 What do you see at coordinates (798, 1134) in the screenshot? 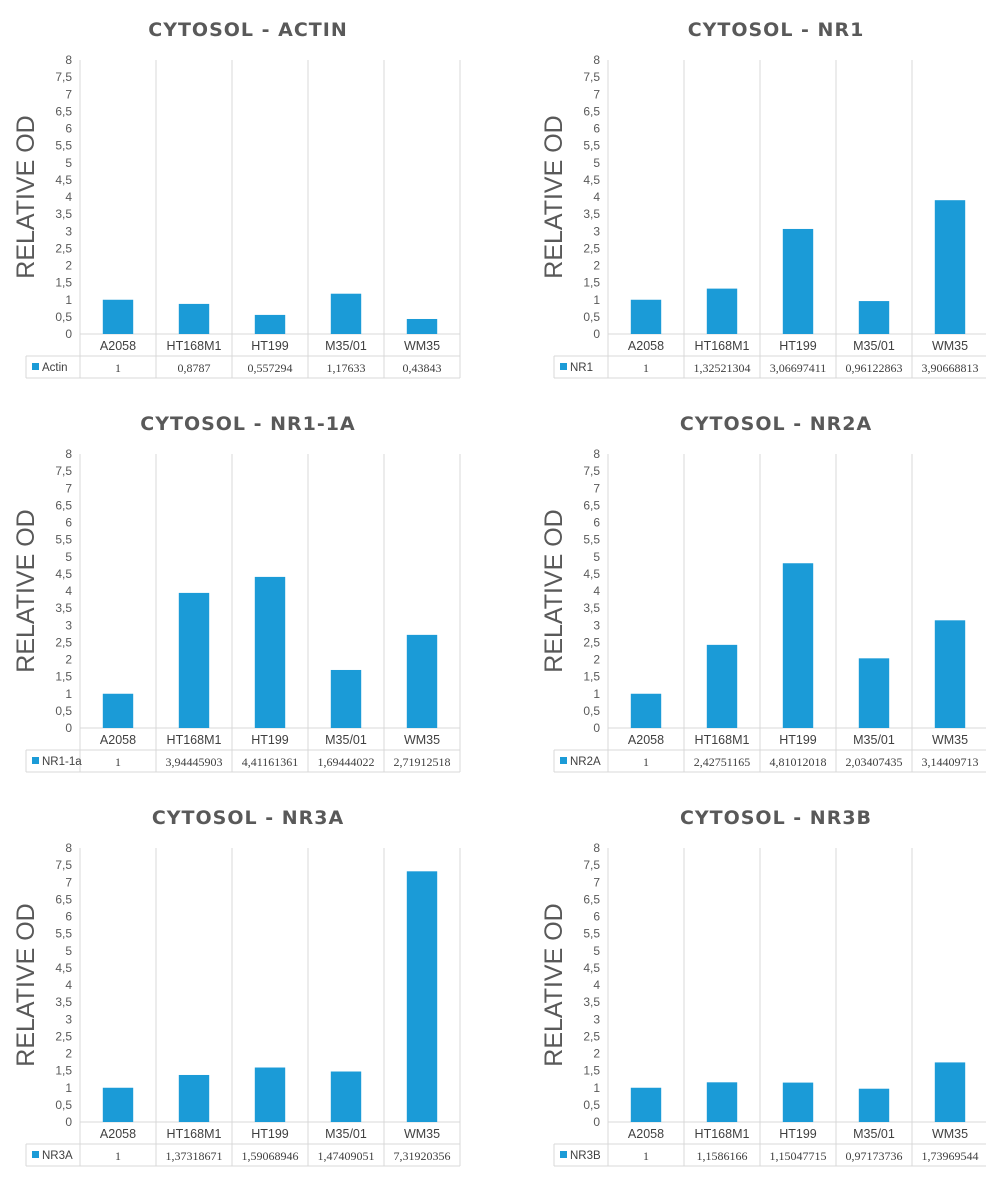
I see `category-label-ht199: HT199` at bounding box center [798, 1134].